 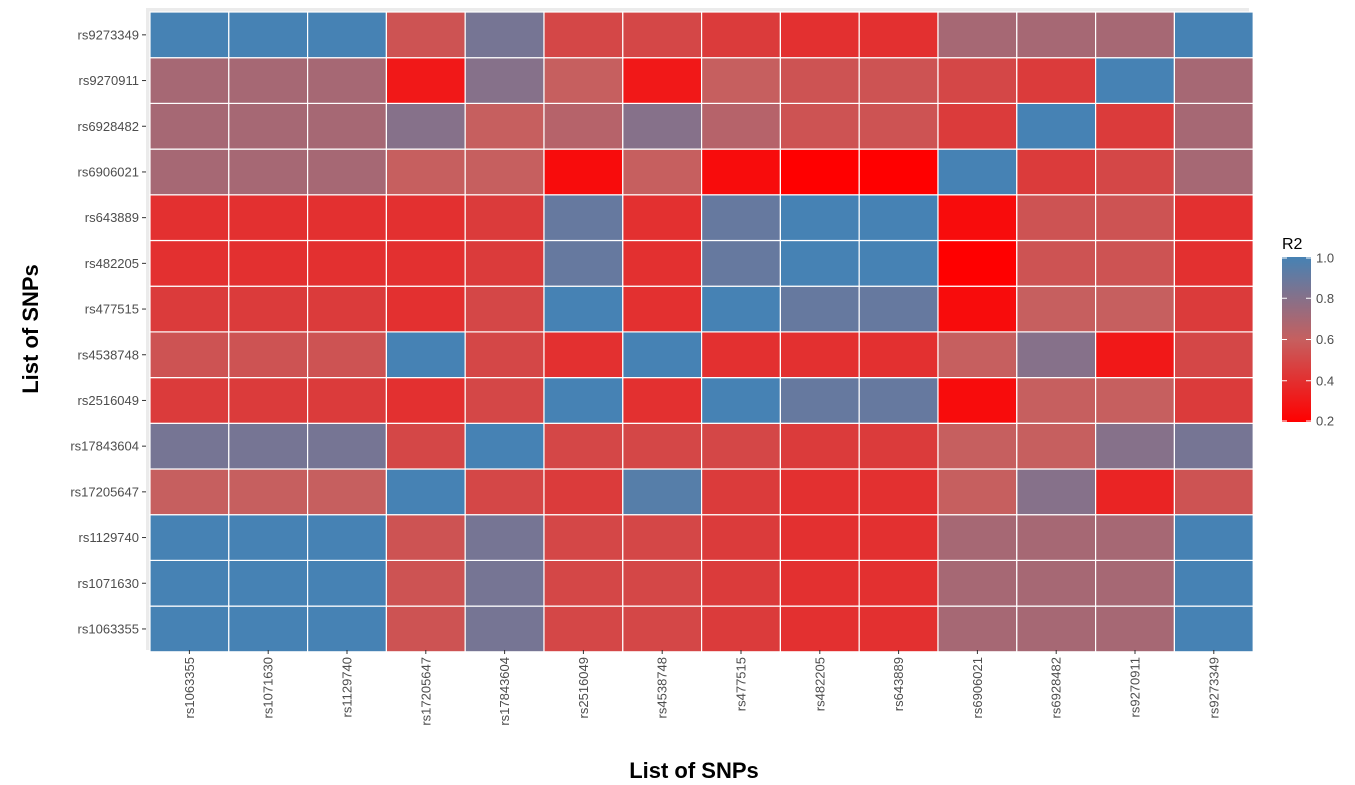 What do you see at coordinates (1325, 421) in the screenshot?
I see `legend-tick-label: 0.2` at bounding box center [1325, 421].